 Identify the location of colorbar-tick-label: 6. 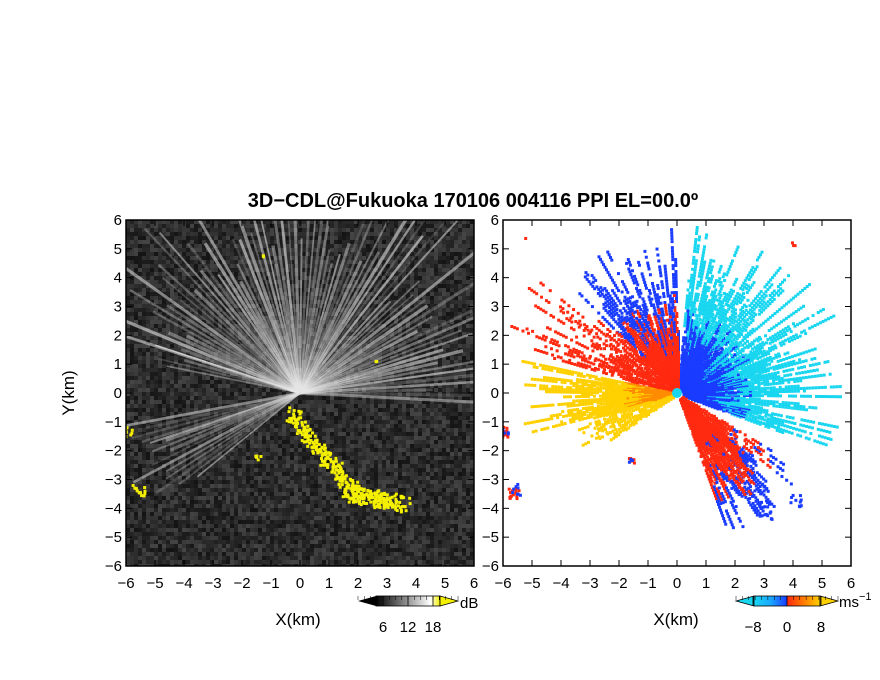
(383, 627).